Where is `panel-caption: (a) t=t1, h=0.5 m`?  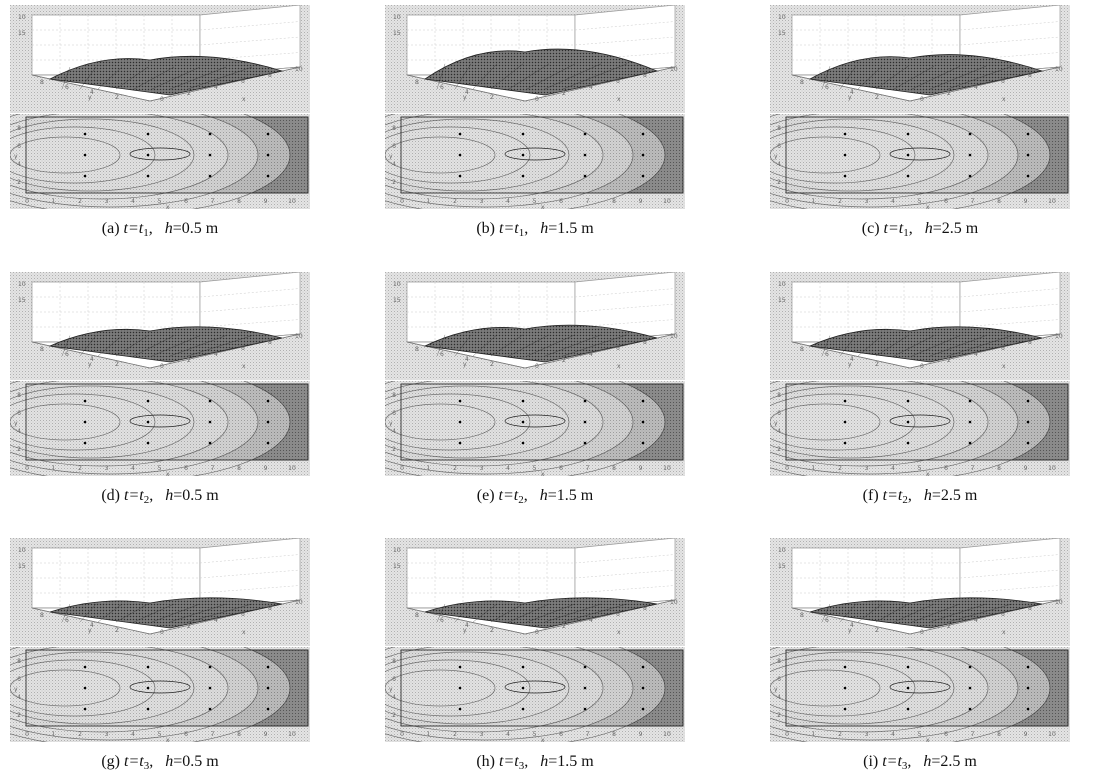
panel-caption: (a) t=t1, h=0.5 m is located at coordinates (160, 229).